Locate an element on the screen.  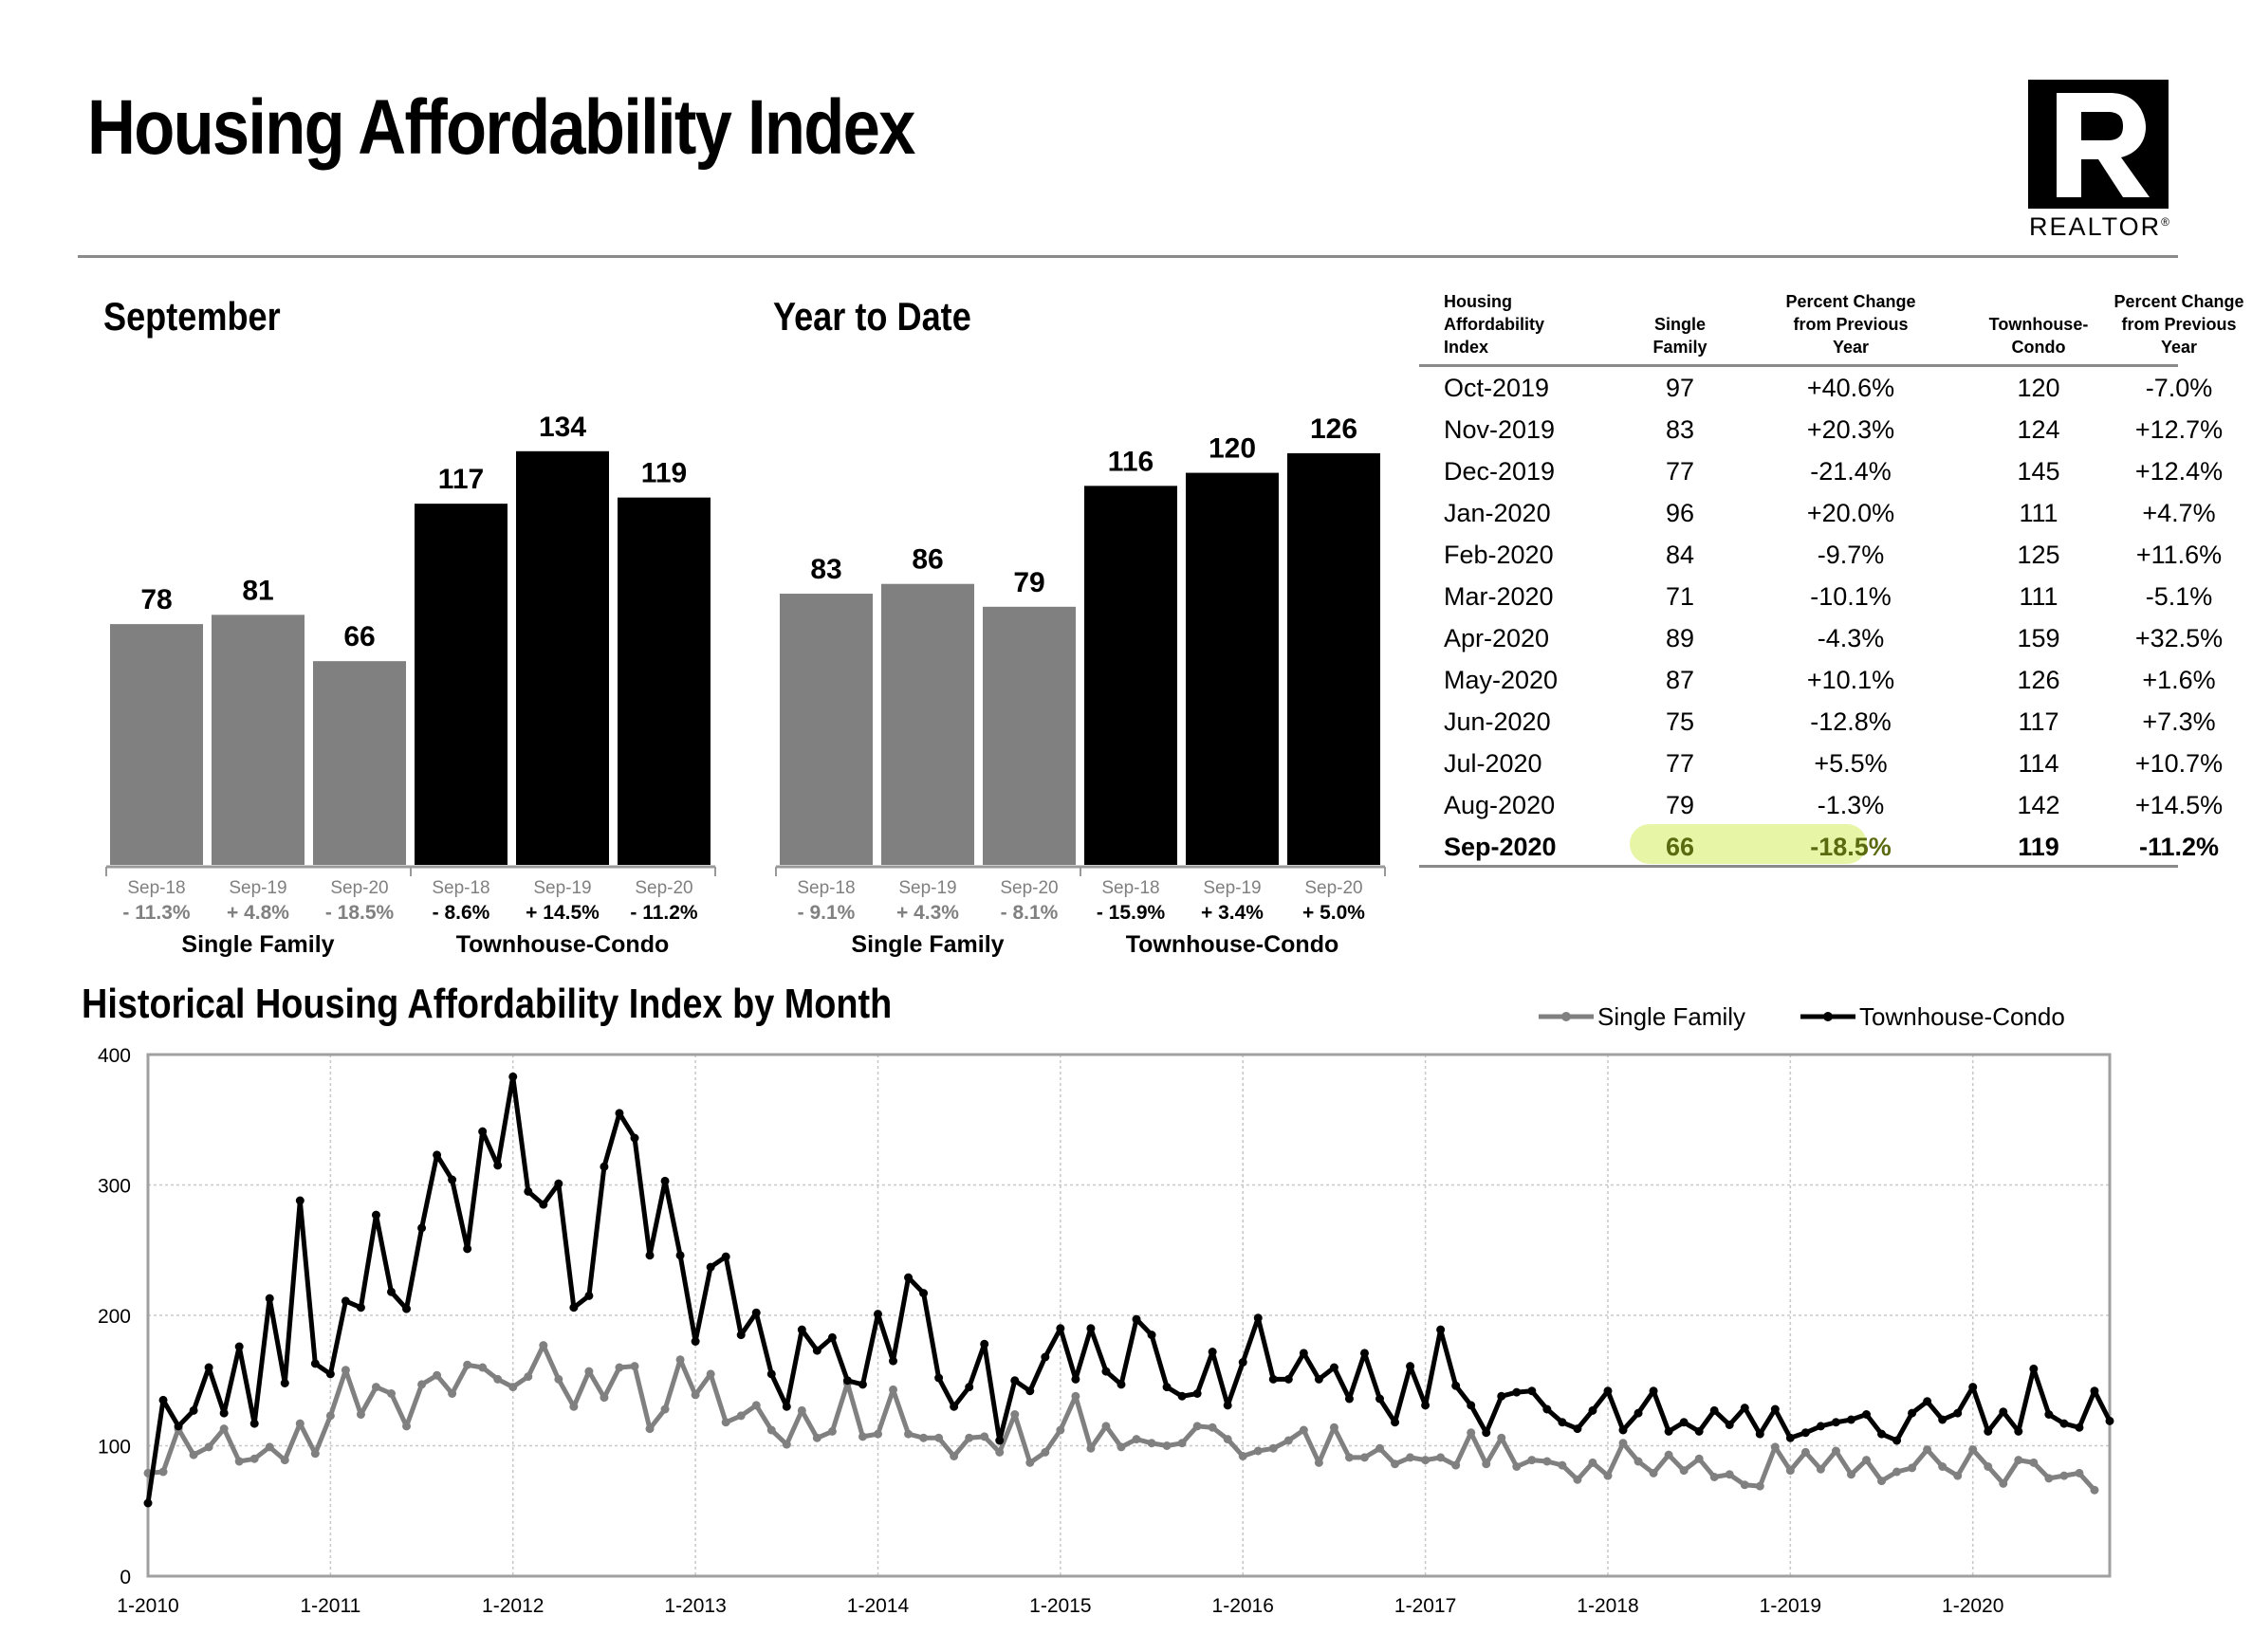
header-line: Index is located at coordinates (1467, 347).